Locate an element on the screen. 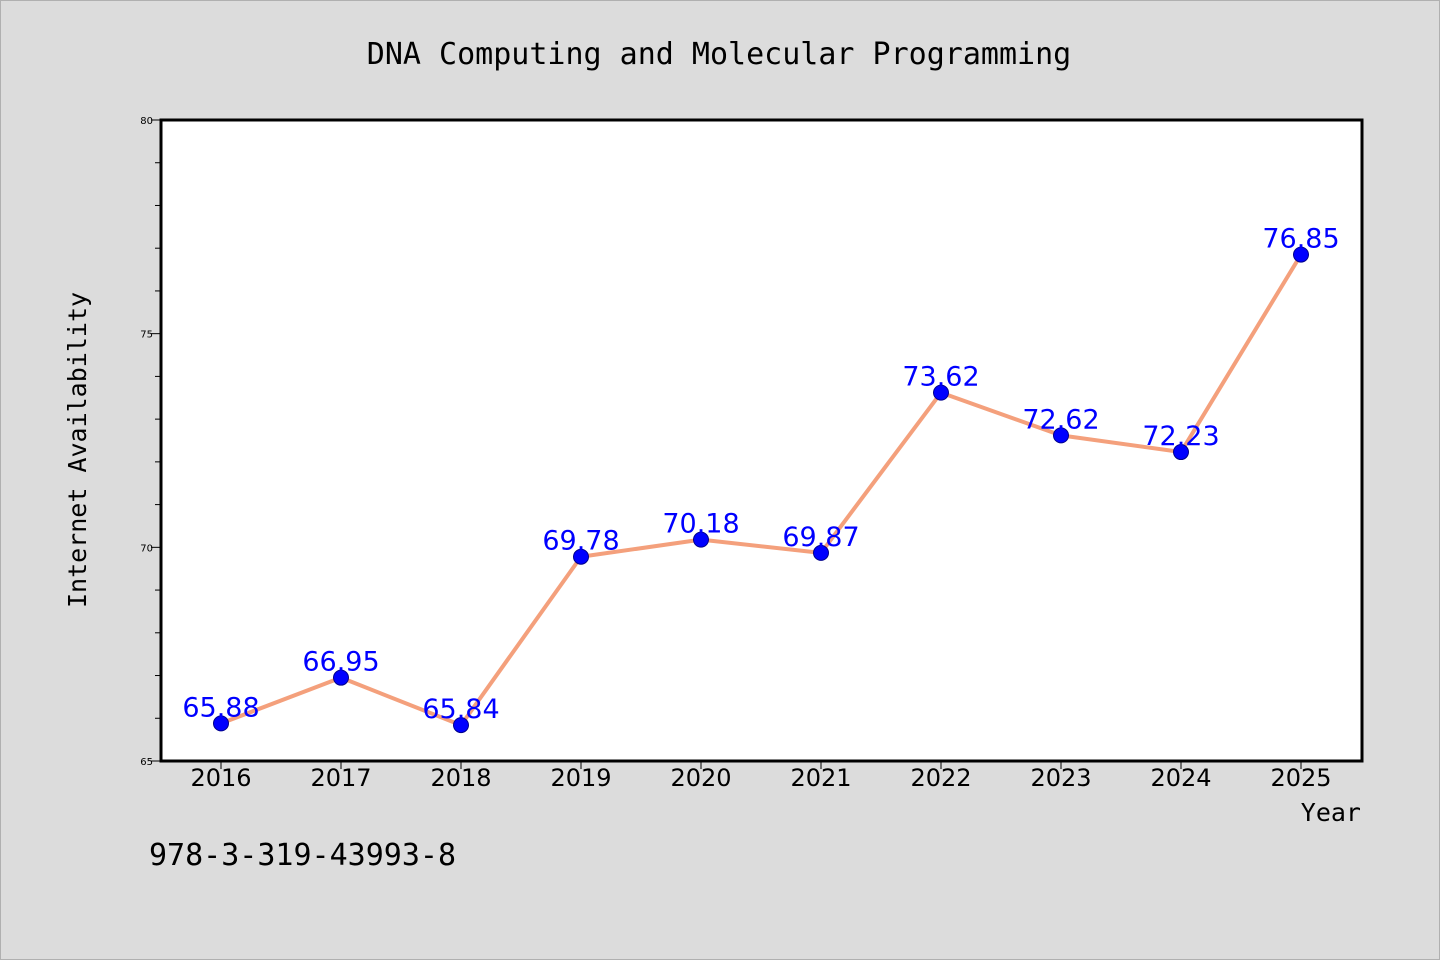  data-label: 72.62 is located at coordinates (1060, 419).